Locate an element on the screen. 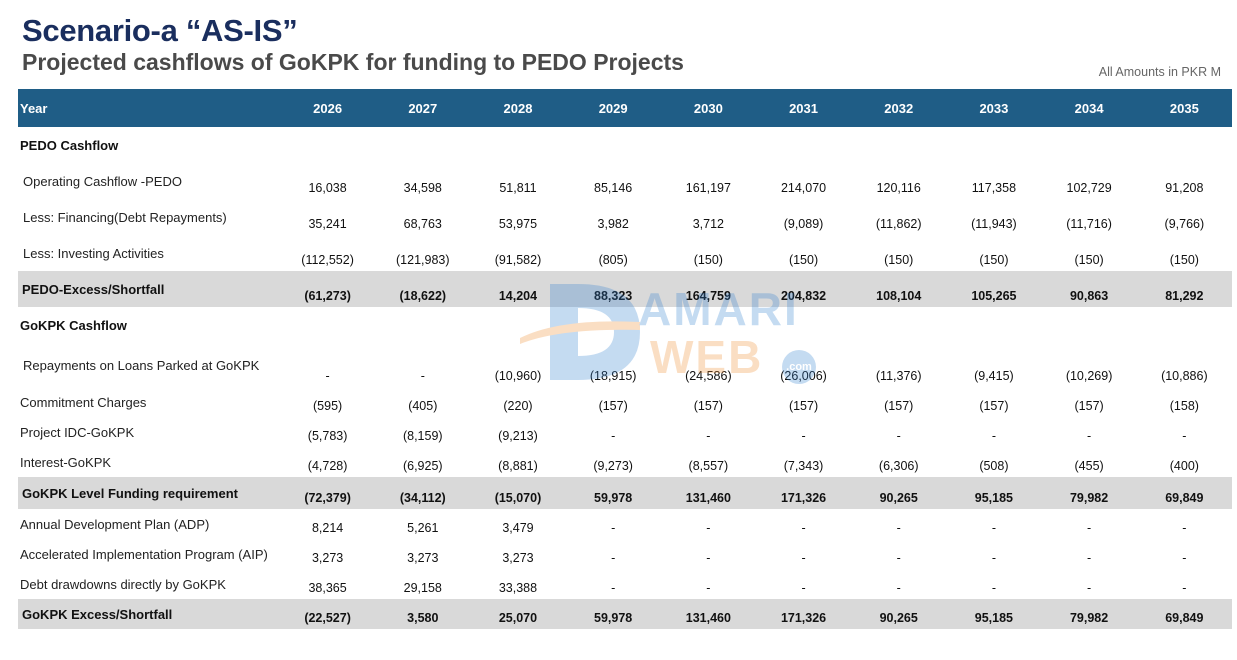 The height and width of the screenshot is (660, 1237). cell-value: 88,323 is located at coordinates (613, 289).